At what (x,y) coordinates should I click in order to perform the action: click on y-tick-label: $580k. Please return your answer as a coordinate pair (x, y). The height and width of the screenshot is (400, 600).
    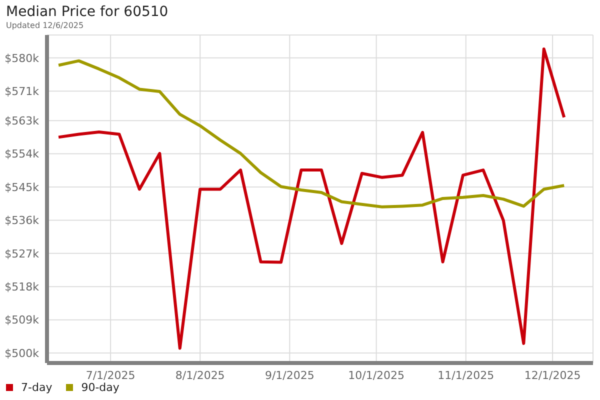
    Looking at the image, I should click on (22, 58).